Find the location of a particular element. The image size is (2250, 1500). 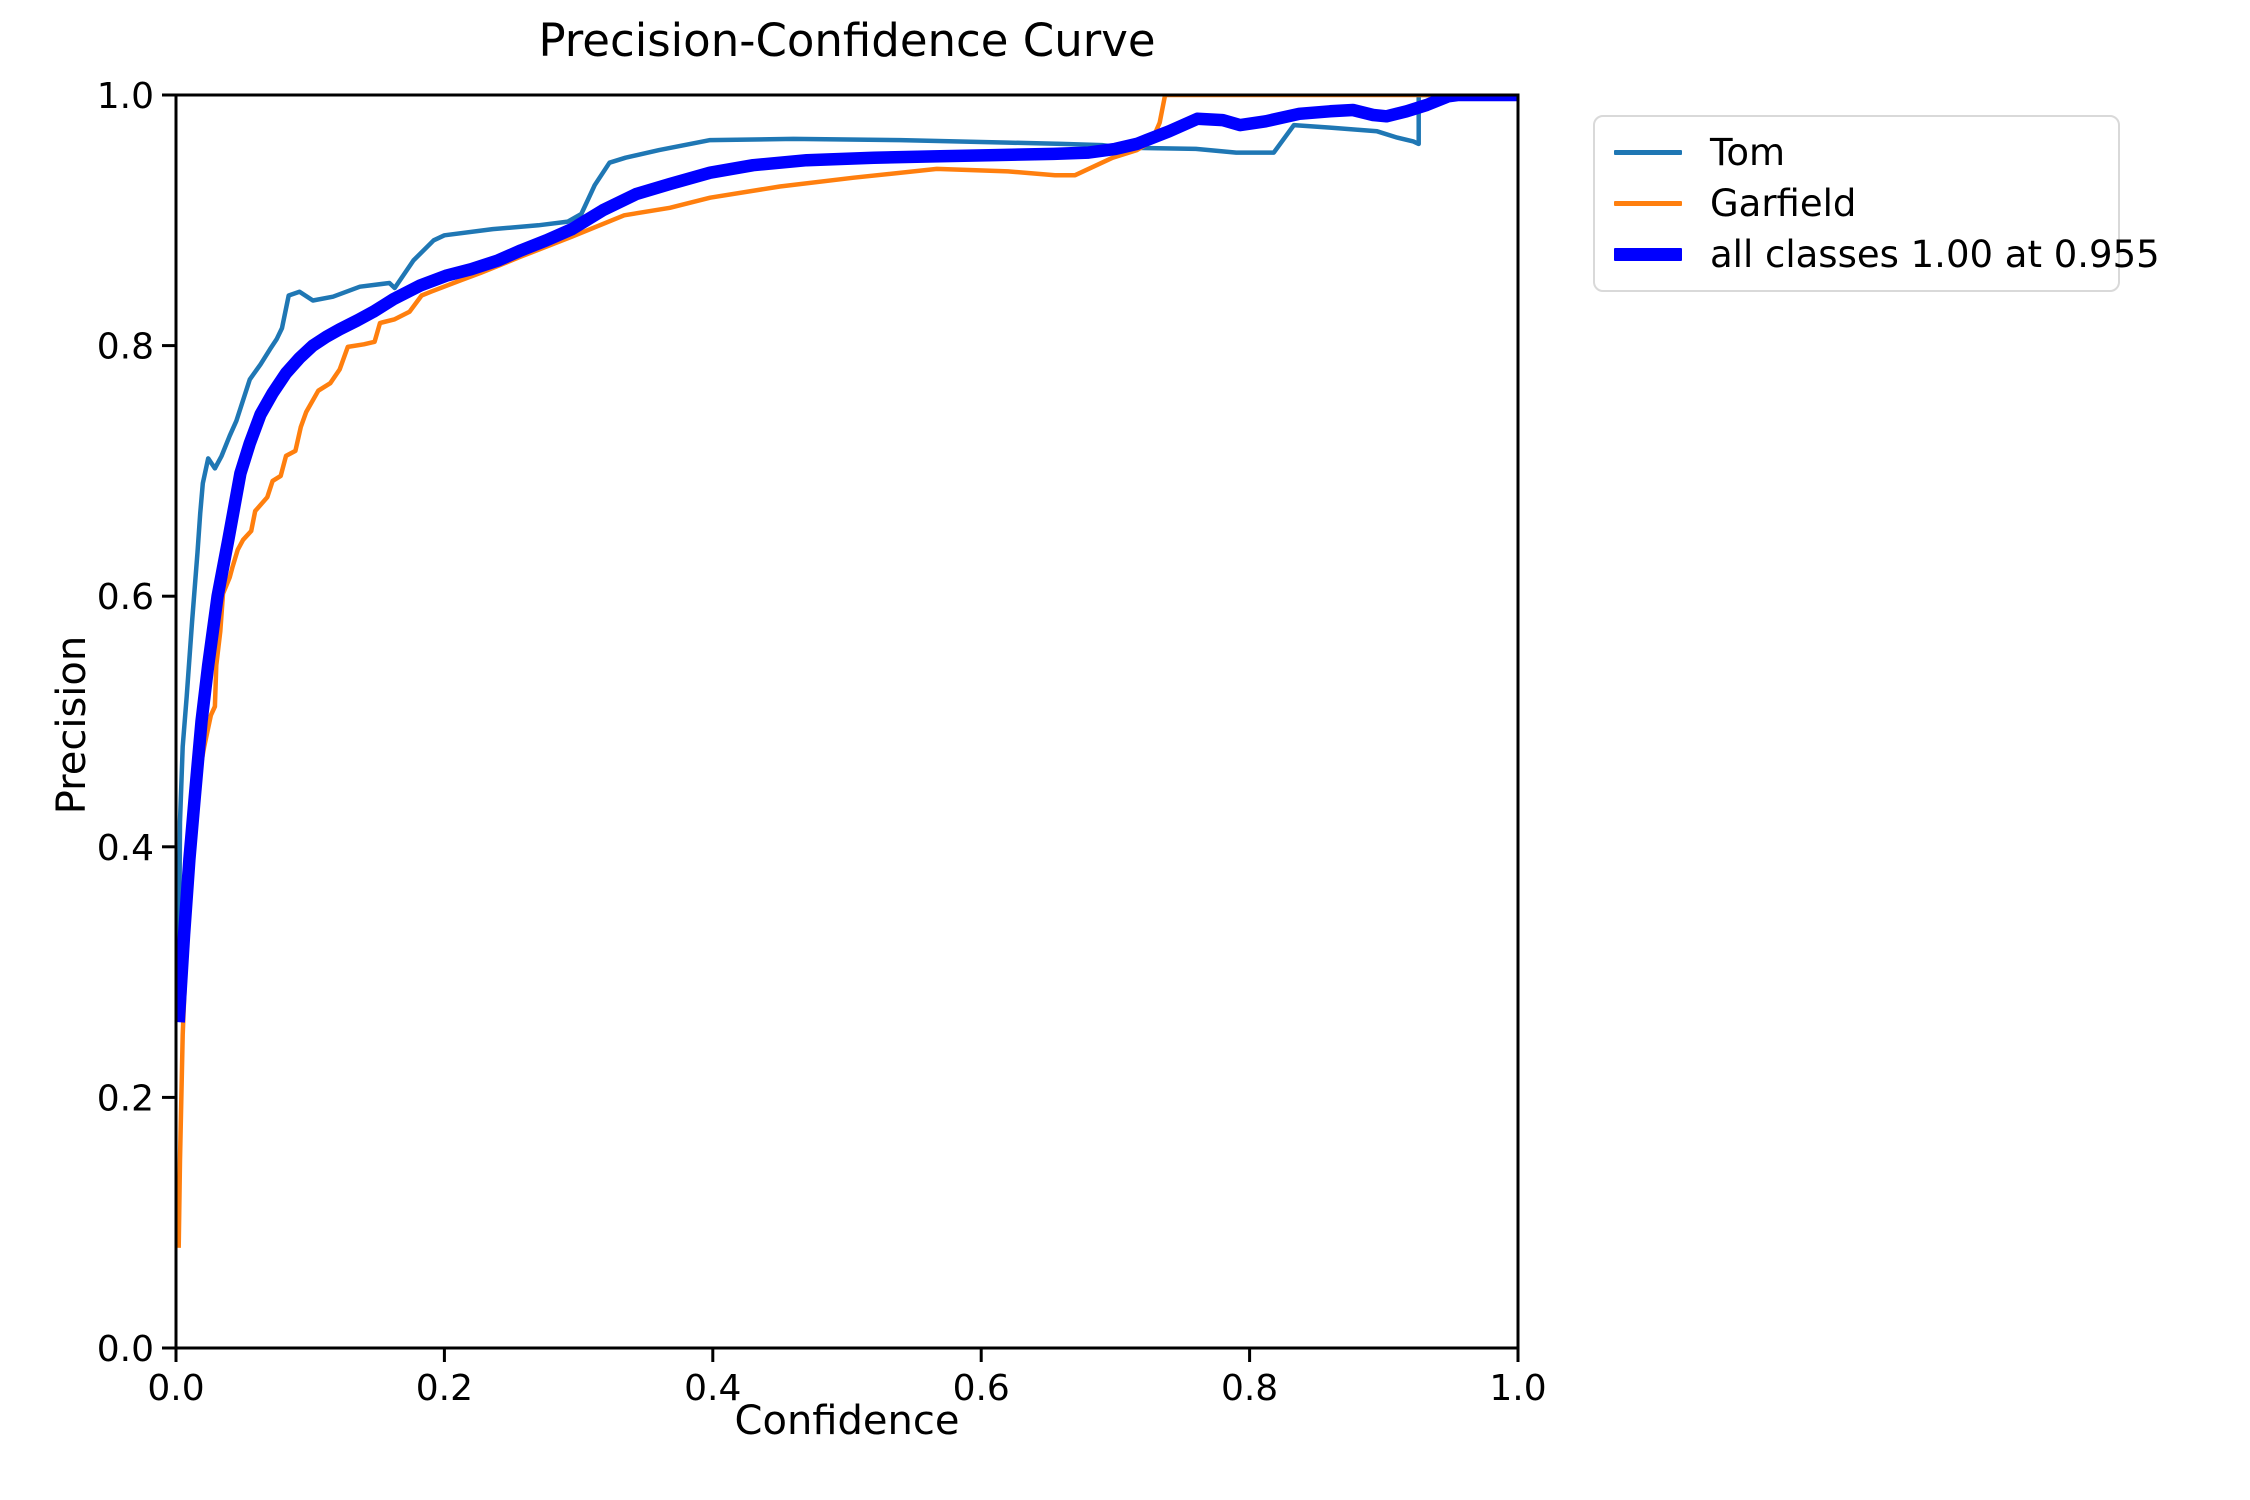

legend-entry-all-classes: all classes 1.00 at 0.955 is located at coordinates (1887, 255).